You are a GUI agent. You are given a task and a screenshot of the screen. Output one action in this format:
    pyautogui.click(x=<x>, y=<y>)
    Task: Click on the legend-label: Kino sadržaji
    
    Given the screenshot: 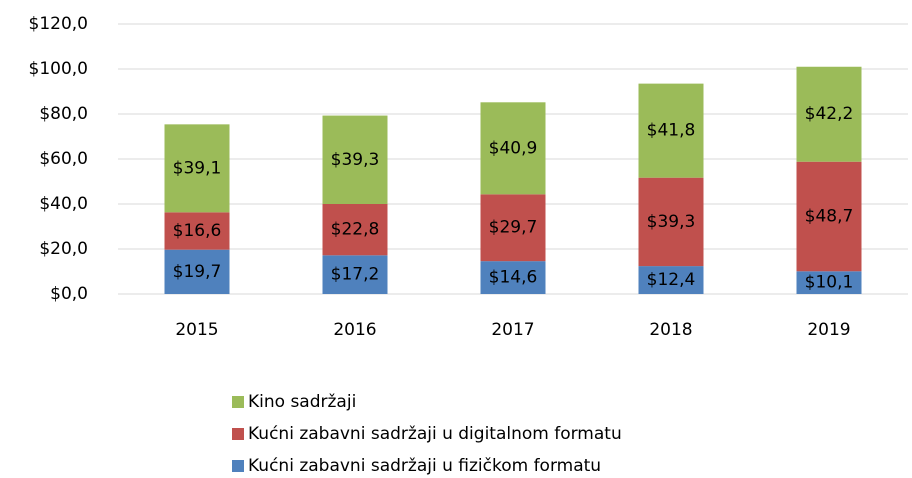 What is the action you would take?
    pyautogui.click(x=302, y=402)
    